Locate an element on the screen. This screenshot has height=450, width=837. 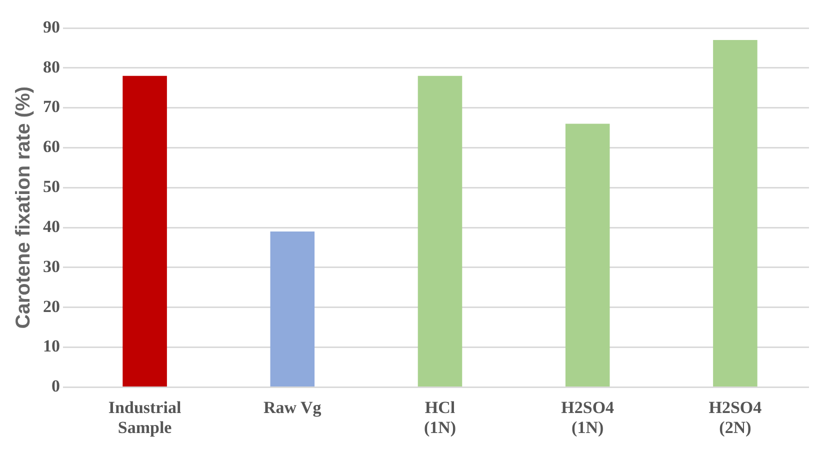
y-tick-label: 50 is located at coordinates (51, 186).